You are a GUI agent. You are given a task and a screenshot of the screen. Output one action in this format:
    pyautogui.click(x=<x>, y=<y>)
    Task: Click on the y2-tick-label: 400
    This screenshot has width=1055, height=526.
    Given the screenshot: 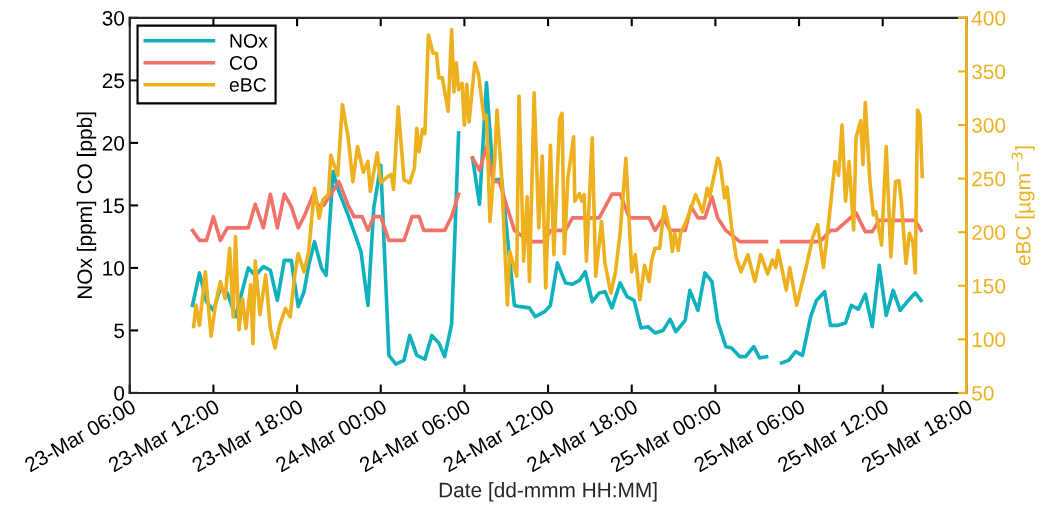 What is the action you would take?
    pyautogui.click(x=988, y=18)
    